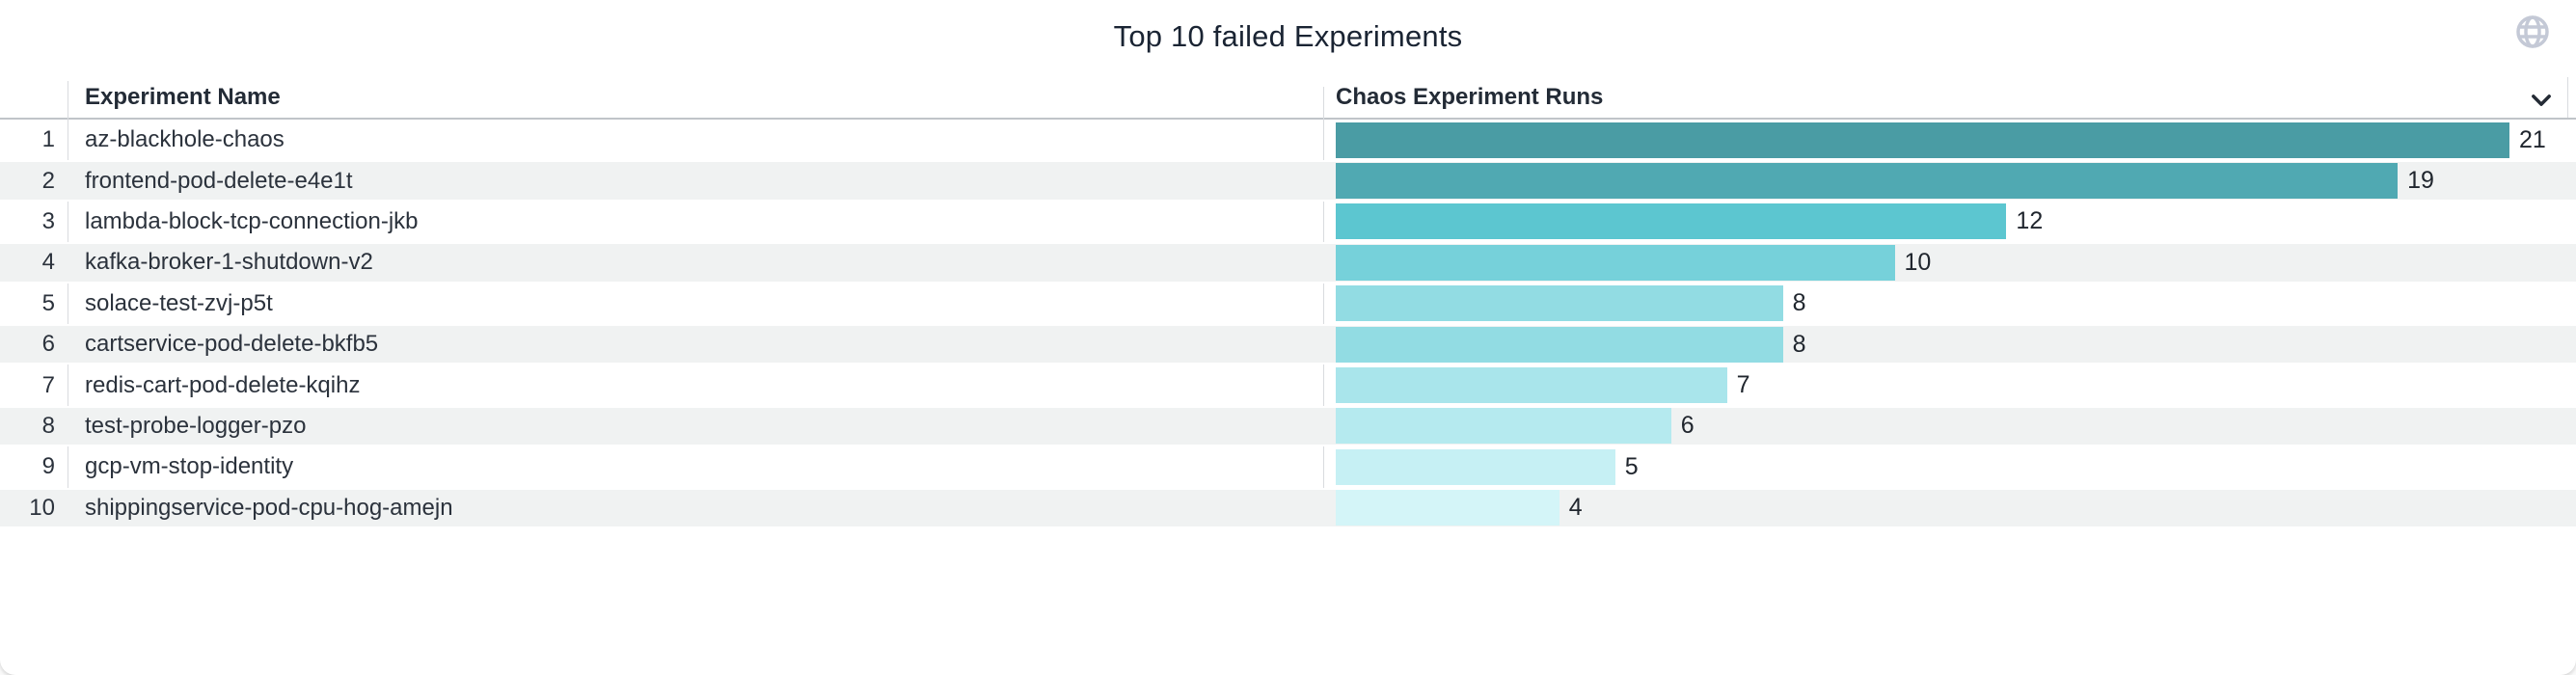 The width and height of the screenshot is (2576, 675). What do you see at coordinates (1288, 263) in the screenshot?
I see `table-row: 4 kafka-broker-1-shutdown-v2 10` at bounding box center [1288, 263].